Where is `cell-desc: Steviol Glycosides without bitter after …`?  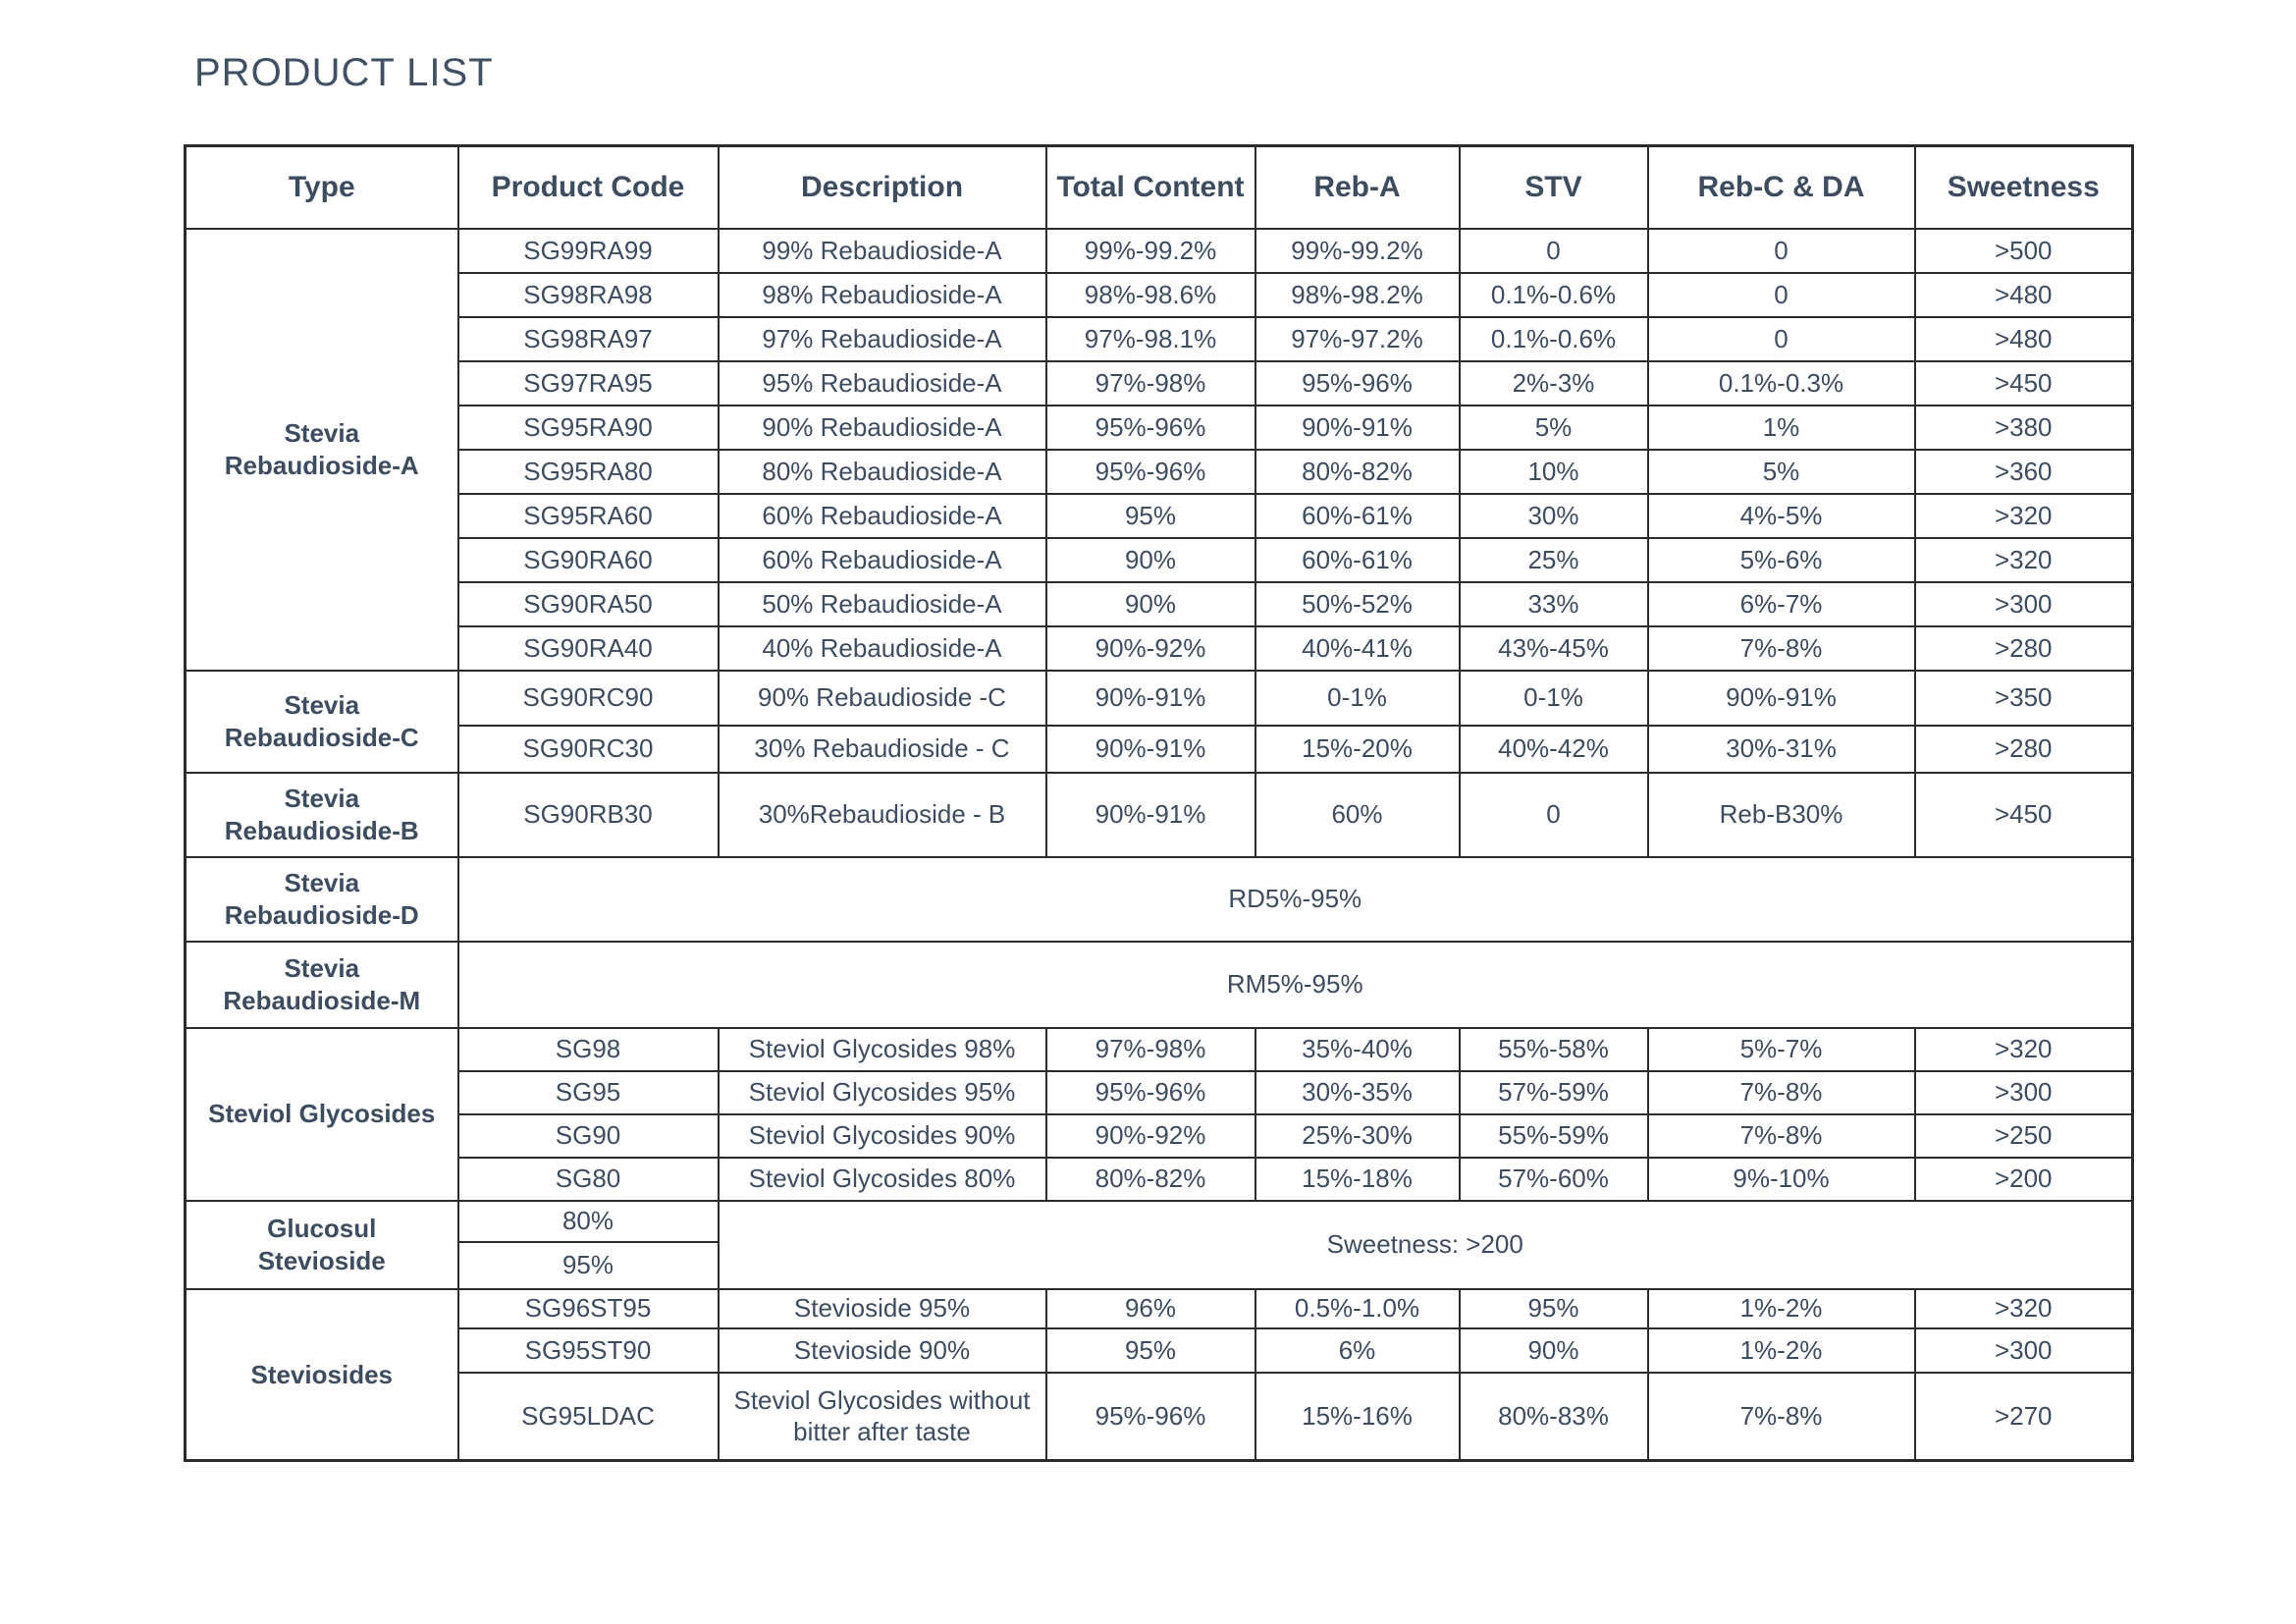
cell-desc: Steviol Glycosides without bitter after … is located at coordinates (882, 1416).